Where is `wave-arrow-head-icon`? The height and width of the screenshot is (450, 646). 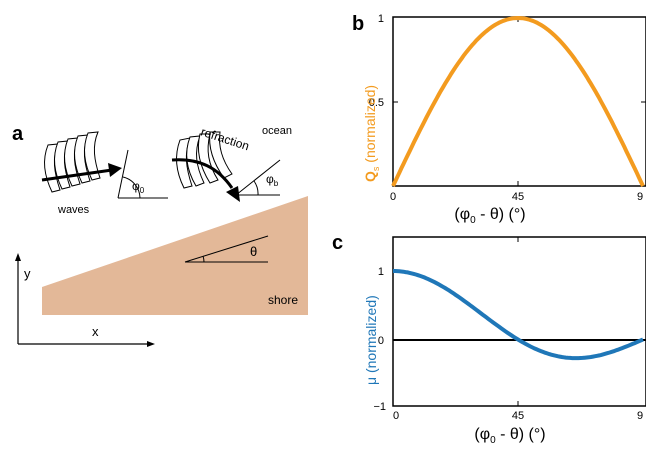 wave-arrow-head-icon is located at coordinates (115, 170).